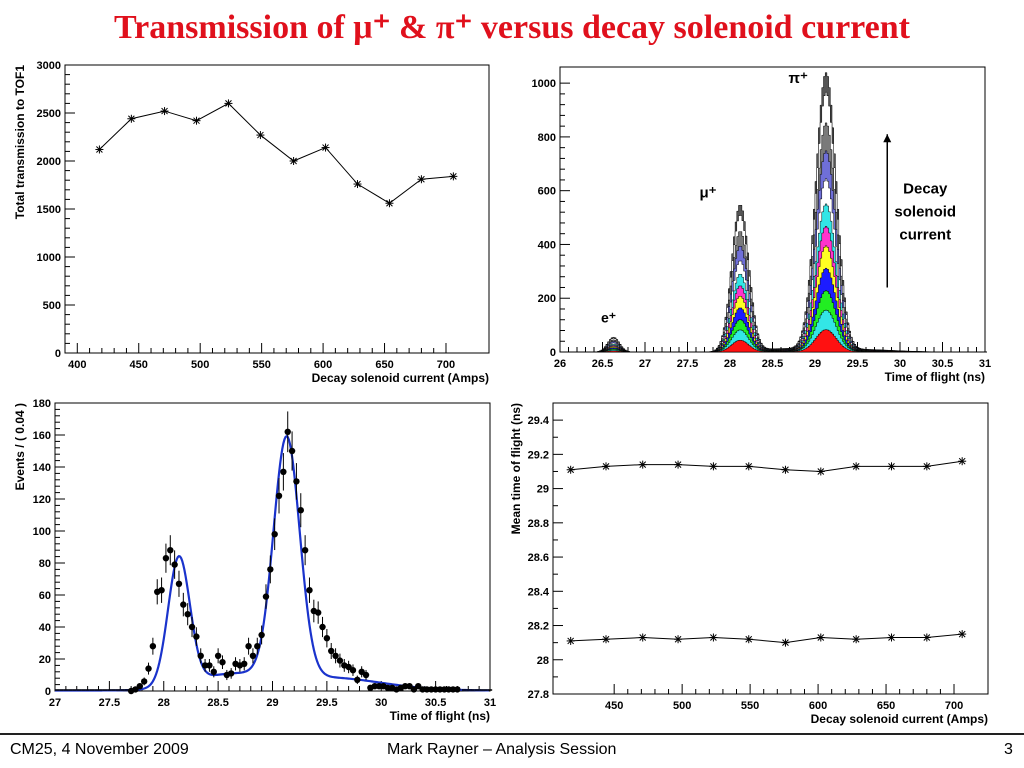 The image size is (1024, 768). I want to click on y-tick-label: 28, so click(543, 661).